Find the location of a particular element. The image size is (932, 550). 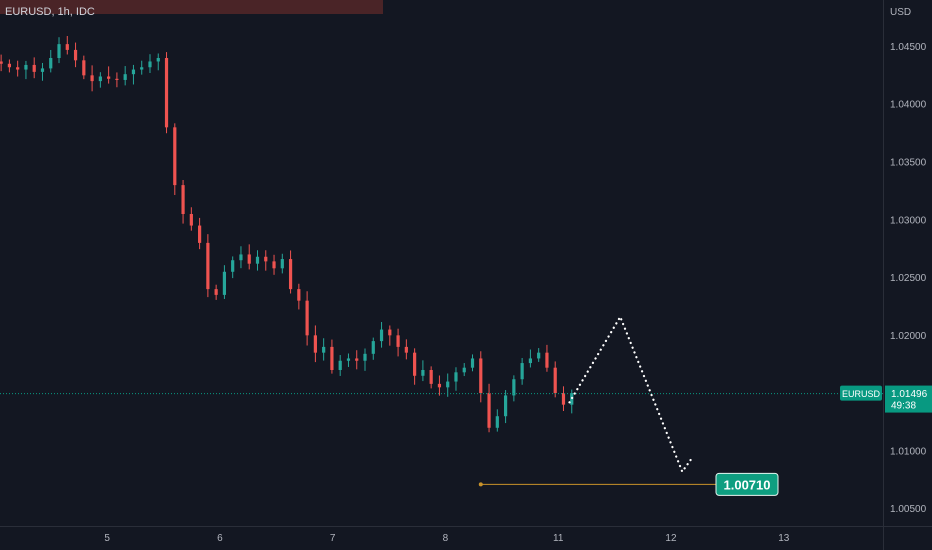

date-tick-label: 11 is located at coordinates (558, 538).